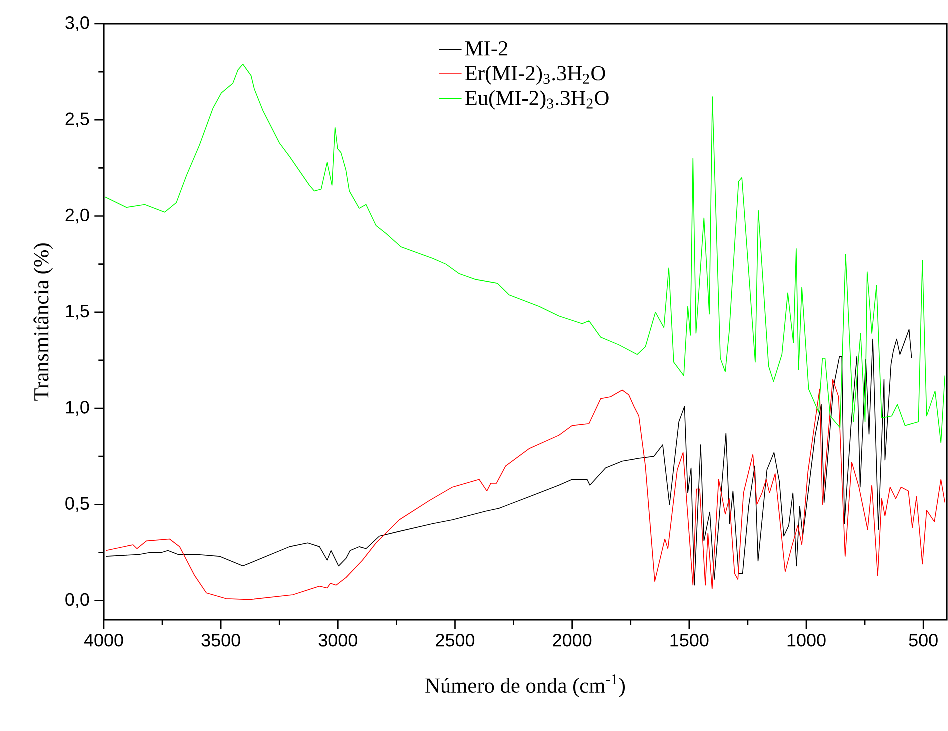 The height and width of the screenshot is (731, 948). I want to click on legend-label: MI-2, so click(486, 49).